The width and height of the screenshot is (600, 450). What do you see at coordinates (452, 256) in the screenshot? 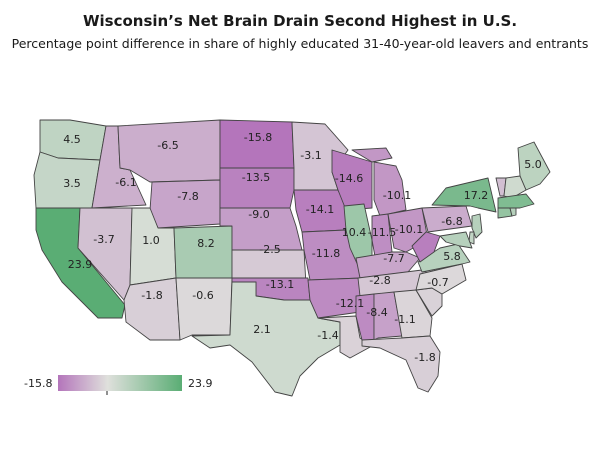
I see `state-label-va: 5.8` at bounding box center [452, 256].